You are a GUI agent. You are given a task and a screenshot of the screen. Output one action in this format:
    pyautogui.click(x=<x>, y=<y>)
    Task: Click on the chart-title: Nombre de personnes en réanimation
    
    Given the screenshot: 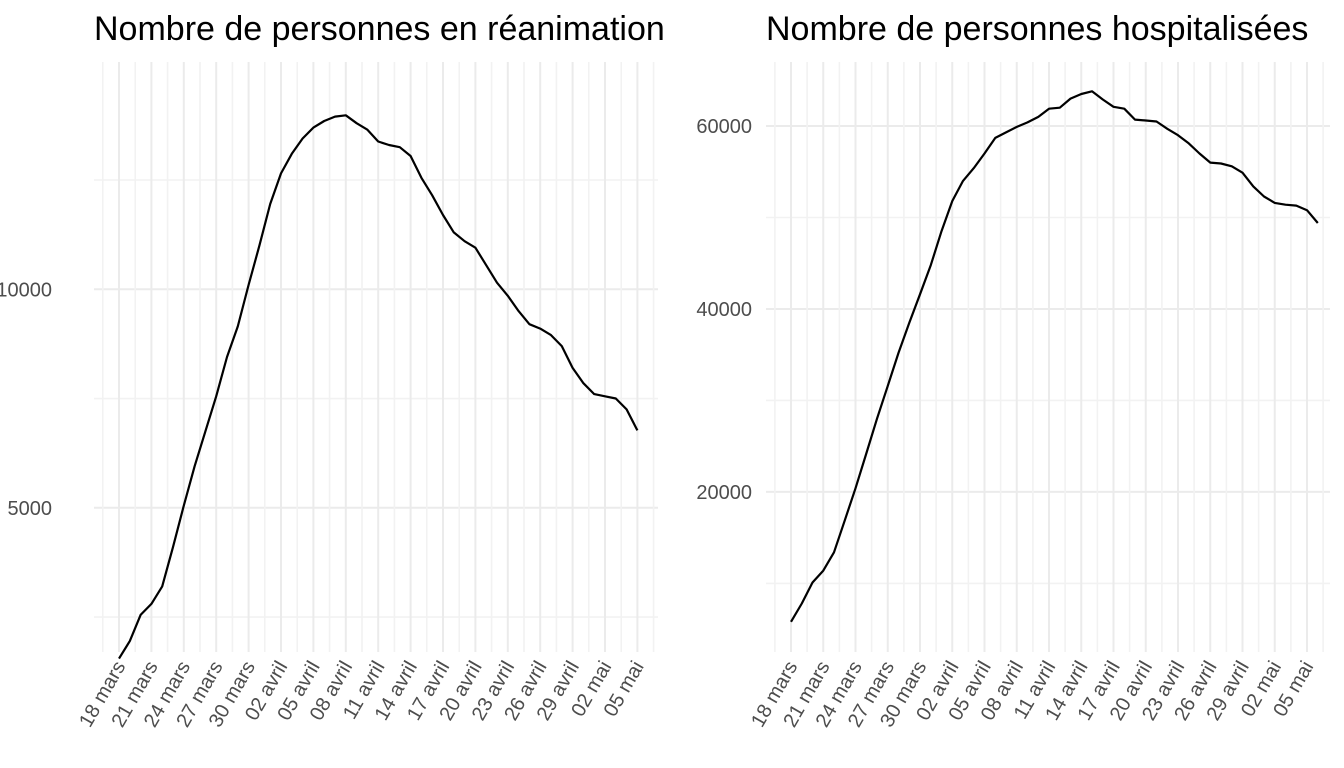 What is the action you would take?
    pyautogui.click(x=379, y=29)
    